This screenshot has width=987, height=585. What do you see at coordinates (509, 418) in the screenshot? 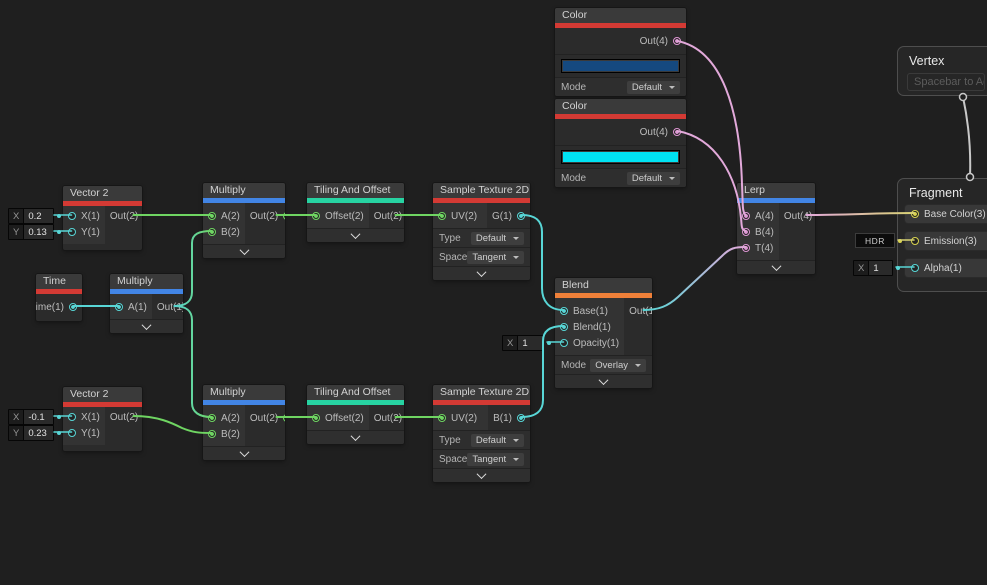
I see `port-out-b: B(1)` at bounding box center [509, 418].